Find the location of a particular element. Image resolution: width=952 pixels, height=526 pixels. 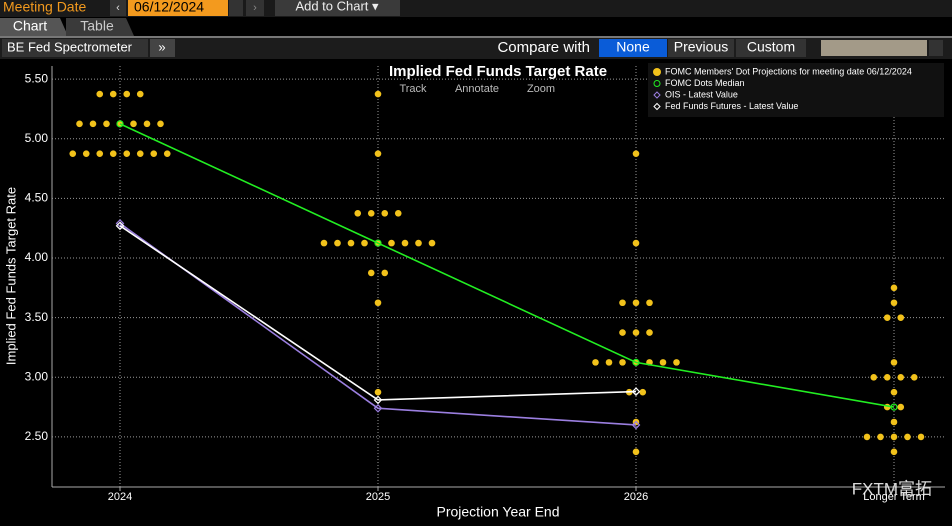

watermark: FXTM富拓 is located at coordinates (892, 488).